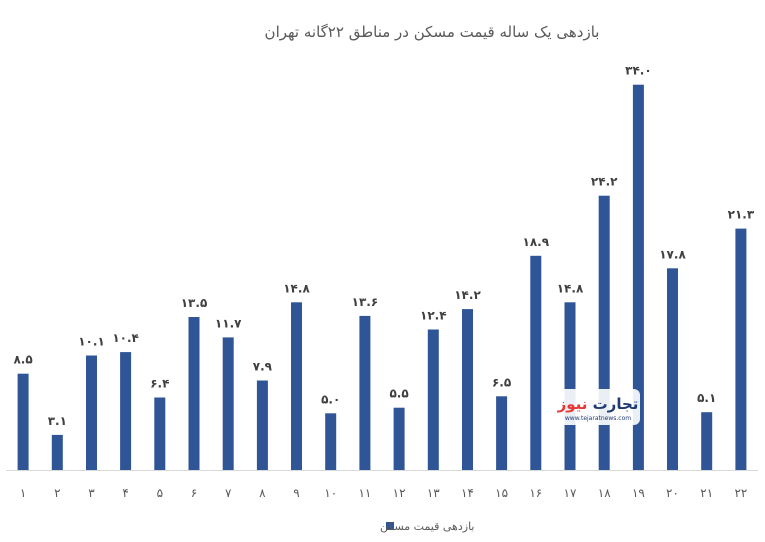  What do you see at coordinates (740, 493) in the screenshot?
I see `x-tick-label-22: ۲۲` at bounding box center [740, 493].